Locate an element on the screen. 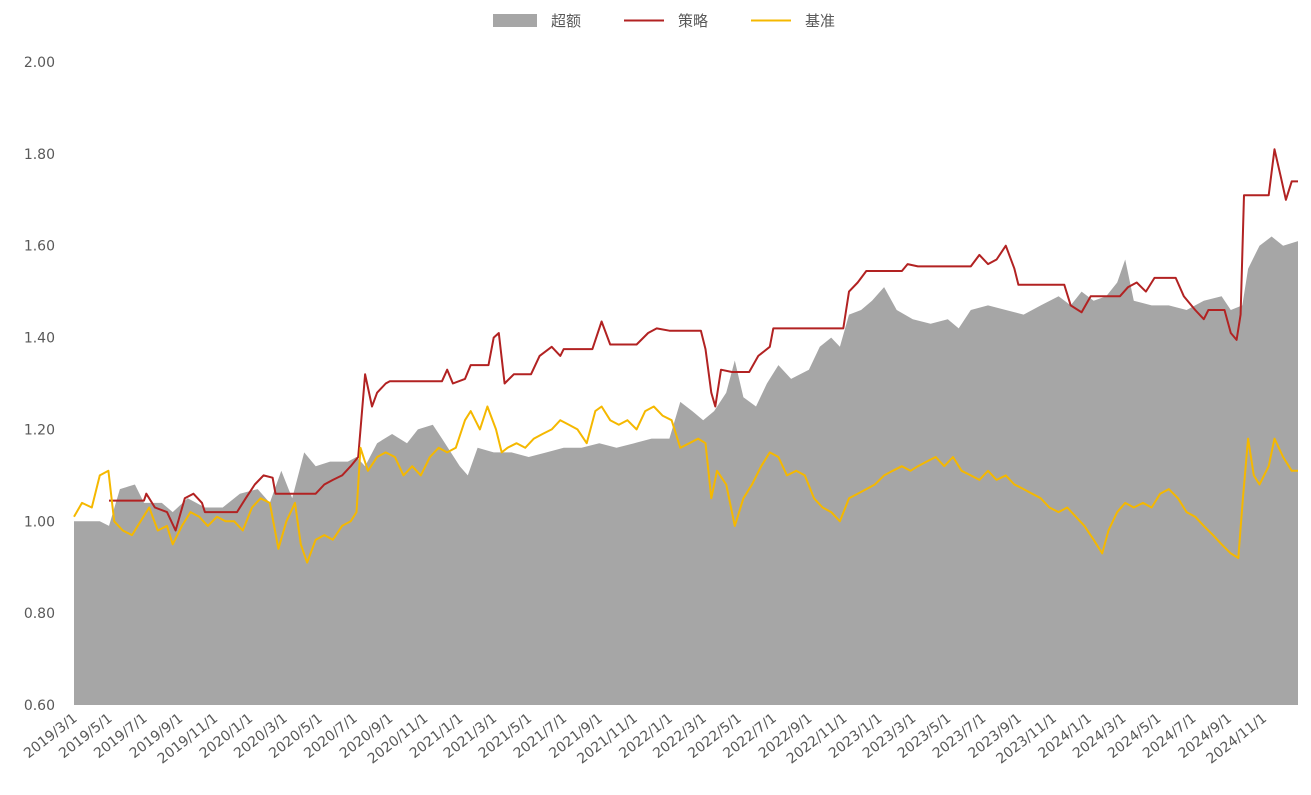  legend-swatch-excess is located at coordinates (515, 20).